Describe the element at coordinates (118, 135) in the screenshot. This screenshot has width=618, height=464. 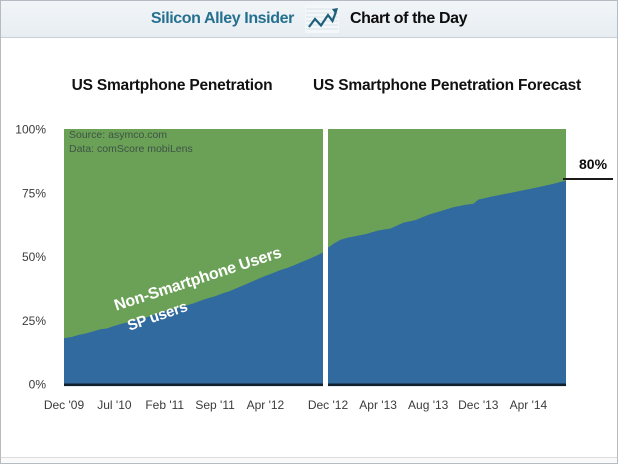
I see `source-line: Source: asymco.com` at that location.